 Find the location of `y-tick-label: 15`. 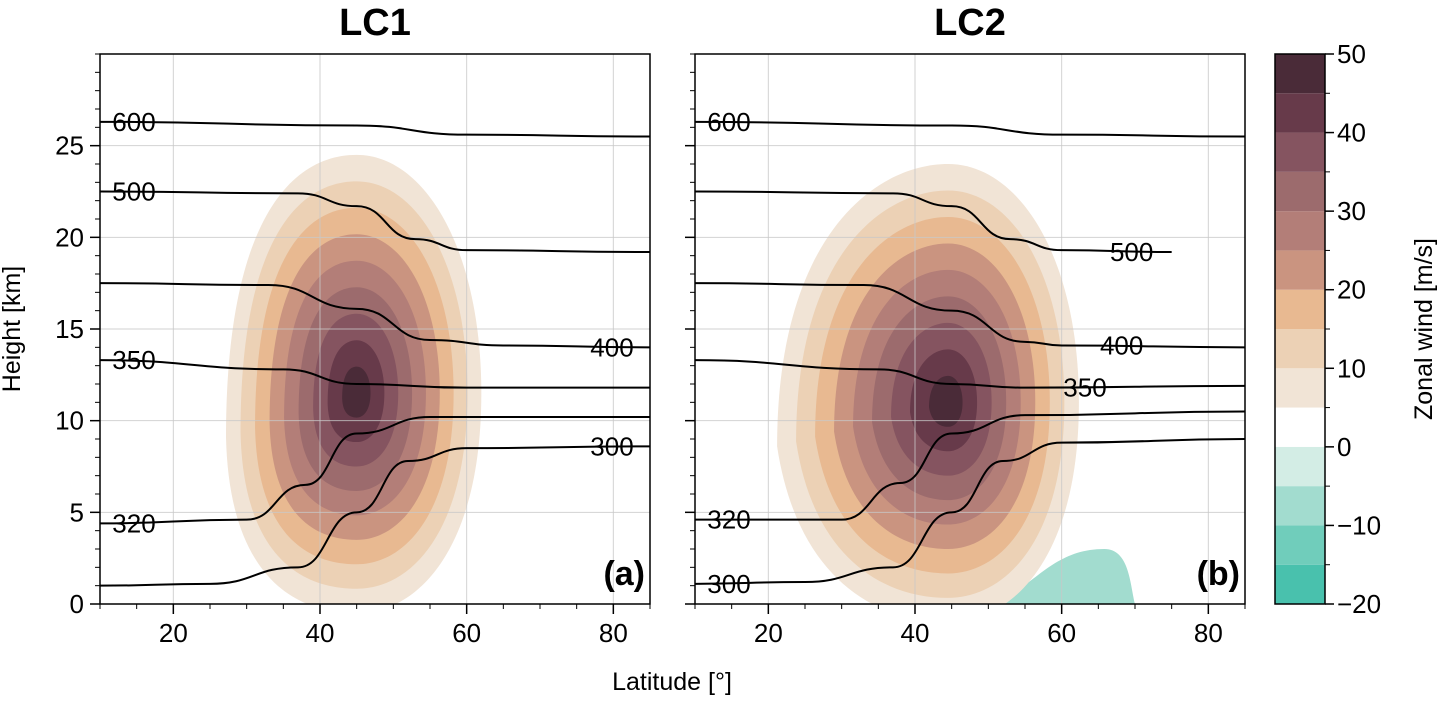

y-tick-label: 15 is located at coordinates (69, 329).